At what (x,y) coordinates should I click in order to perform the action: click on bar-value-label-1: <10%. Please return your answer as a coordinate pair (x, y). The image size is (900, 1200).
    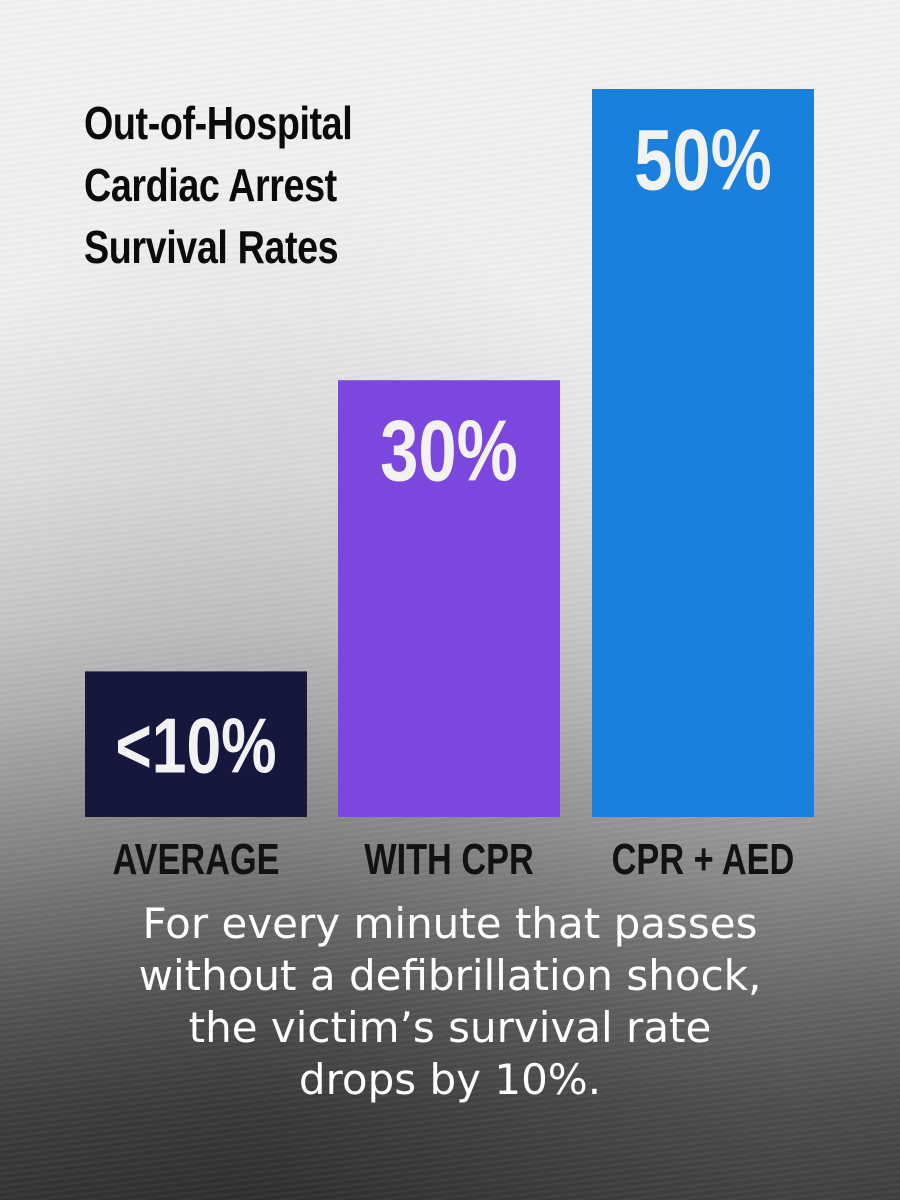
    Looking at the image, I should click on (195, 745).